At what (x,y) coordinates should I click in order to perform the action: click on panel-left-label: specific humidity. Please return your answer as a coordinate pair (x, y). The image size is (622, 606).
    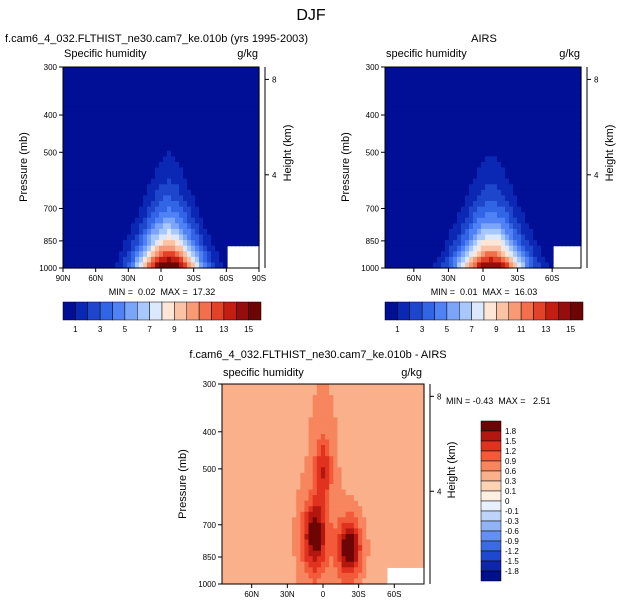
    Looking at the image, I should click on (426, 54).